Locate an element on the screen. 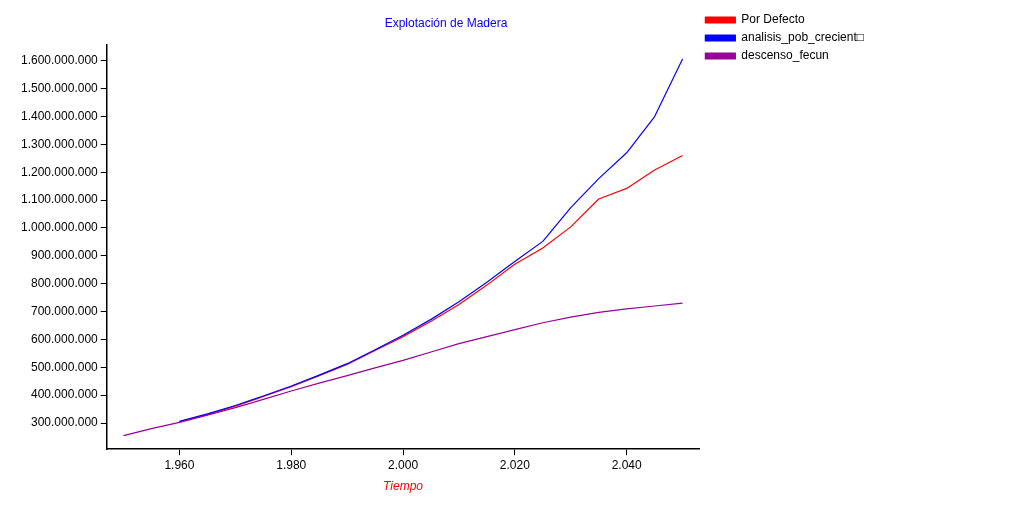 Image resolution: width=1032 pixels, height=510 pixels. y-tick-label: 1.200.000.000 is located at coordinates (59, 171).